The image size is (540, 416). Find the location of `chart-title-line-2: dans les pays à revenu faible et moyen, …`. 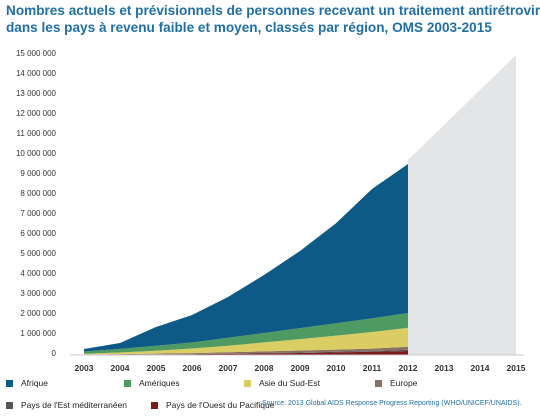

chart-title-line-2: dans les pays à revenu faible et moyen, … is located at coordinates (249, 27).